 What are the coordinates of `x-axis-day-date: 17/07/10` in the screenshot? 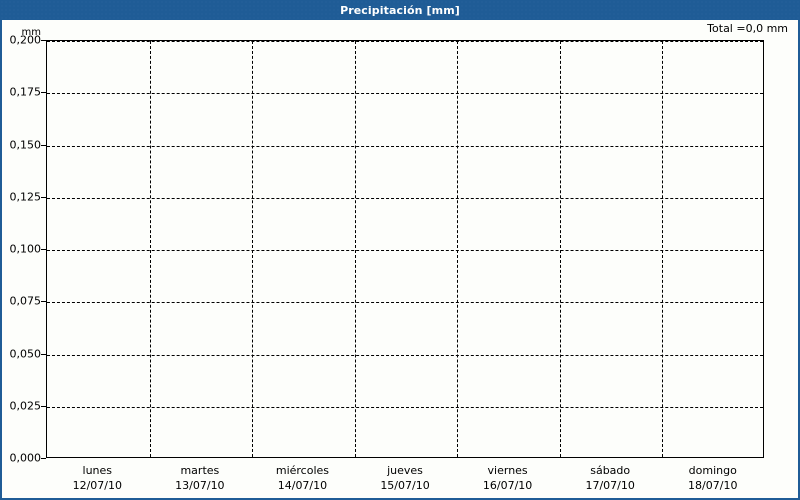 It's located at (610, 485).